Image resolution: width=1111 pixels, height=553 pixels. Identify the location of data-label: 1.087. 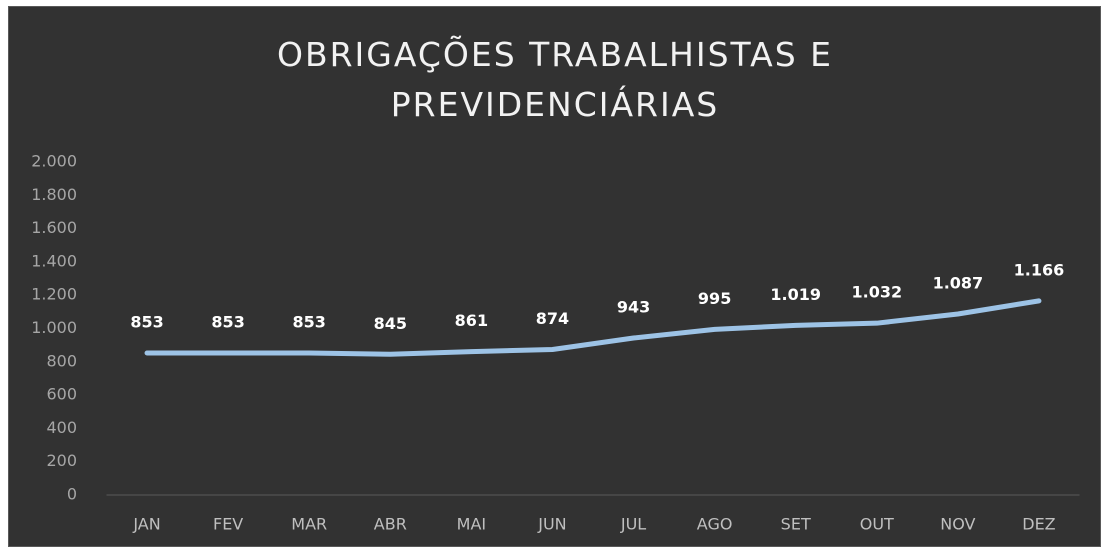
(958, 283).